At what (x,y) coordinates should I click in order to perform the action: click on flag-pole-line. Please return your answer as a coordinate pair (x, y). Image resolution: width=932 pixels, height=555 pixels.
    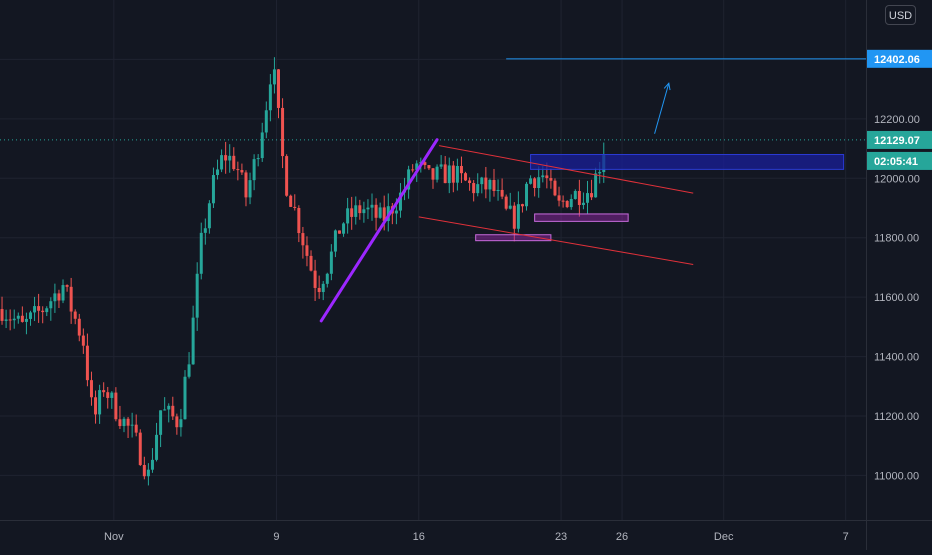
    Looking at the image, I should click on (379, 230).